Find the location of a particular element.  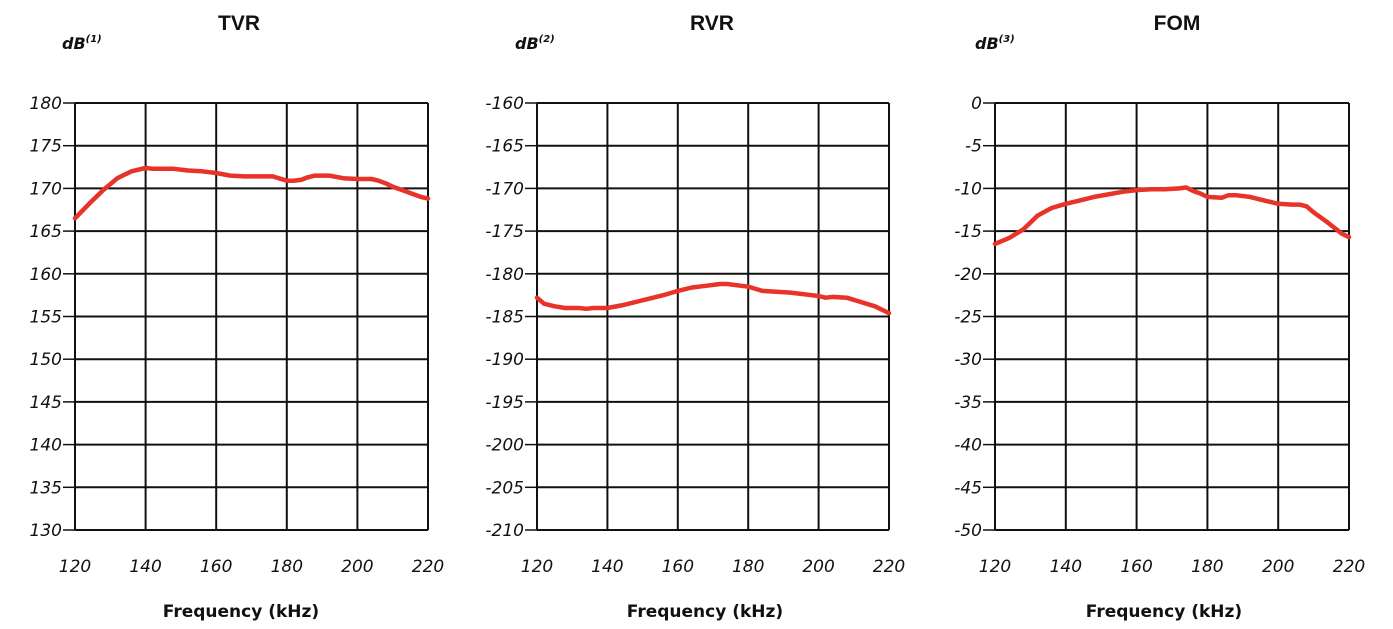

tvr-unit-sup: (1) is located at coordinates (94, 39).